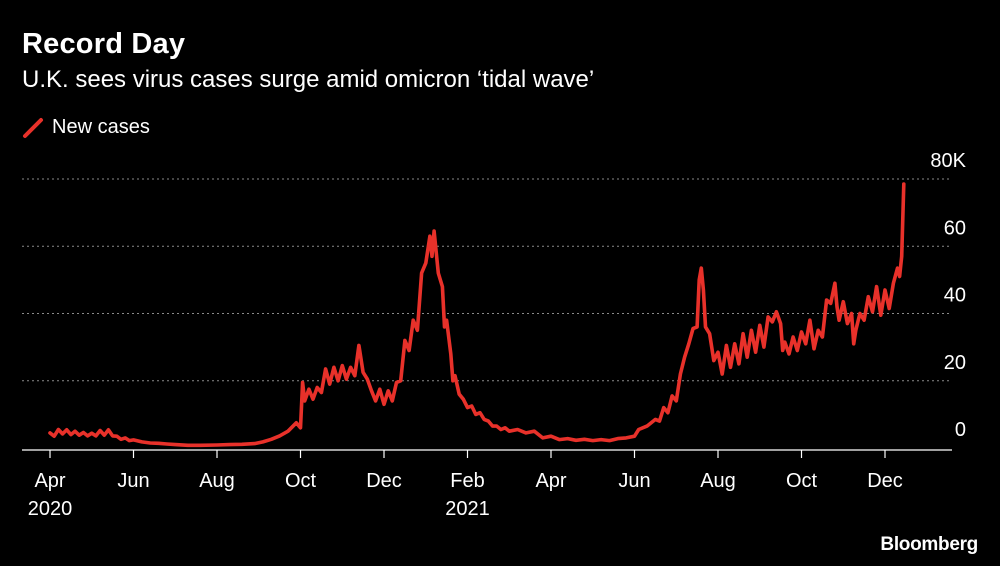 The image size is (1000, 566). Describe the element at coordinates (955, 363) in the screenshot. I see `y-tick-label: 20` at that location.